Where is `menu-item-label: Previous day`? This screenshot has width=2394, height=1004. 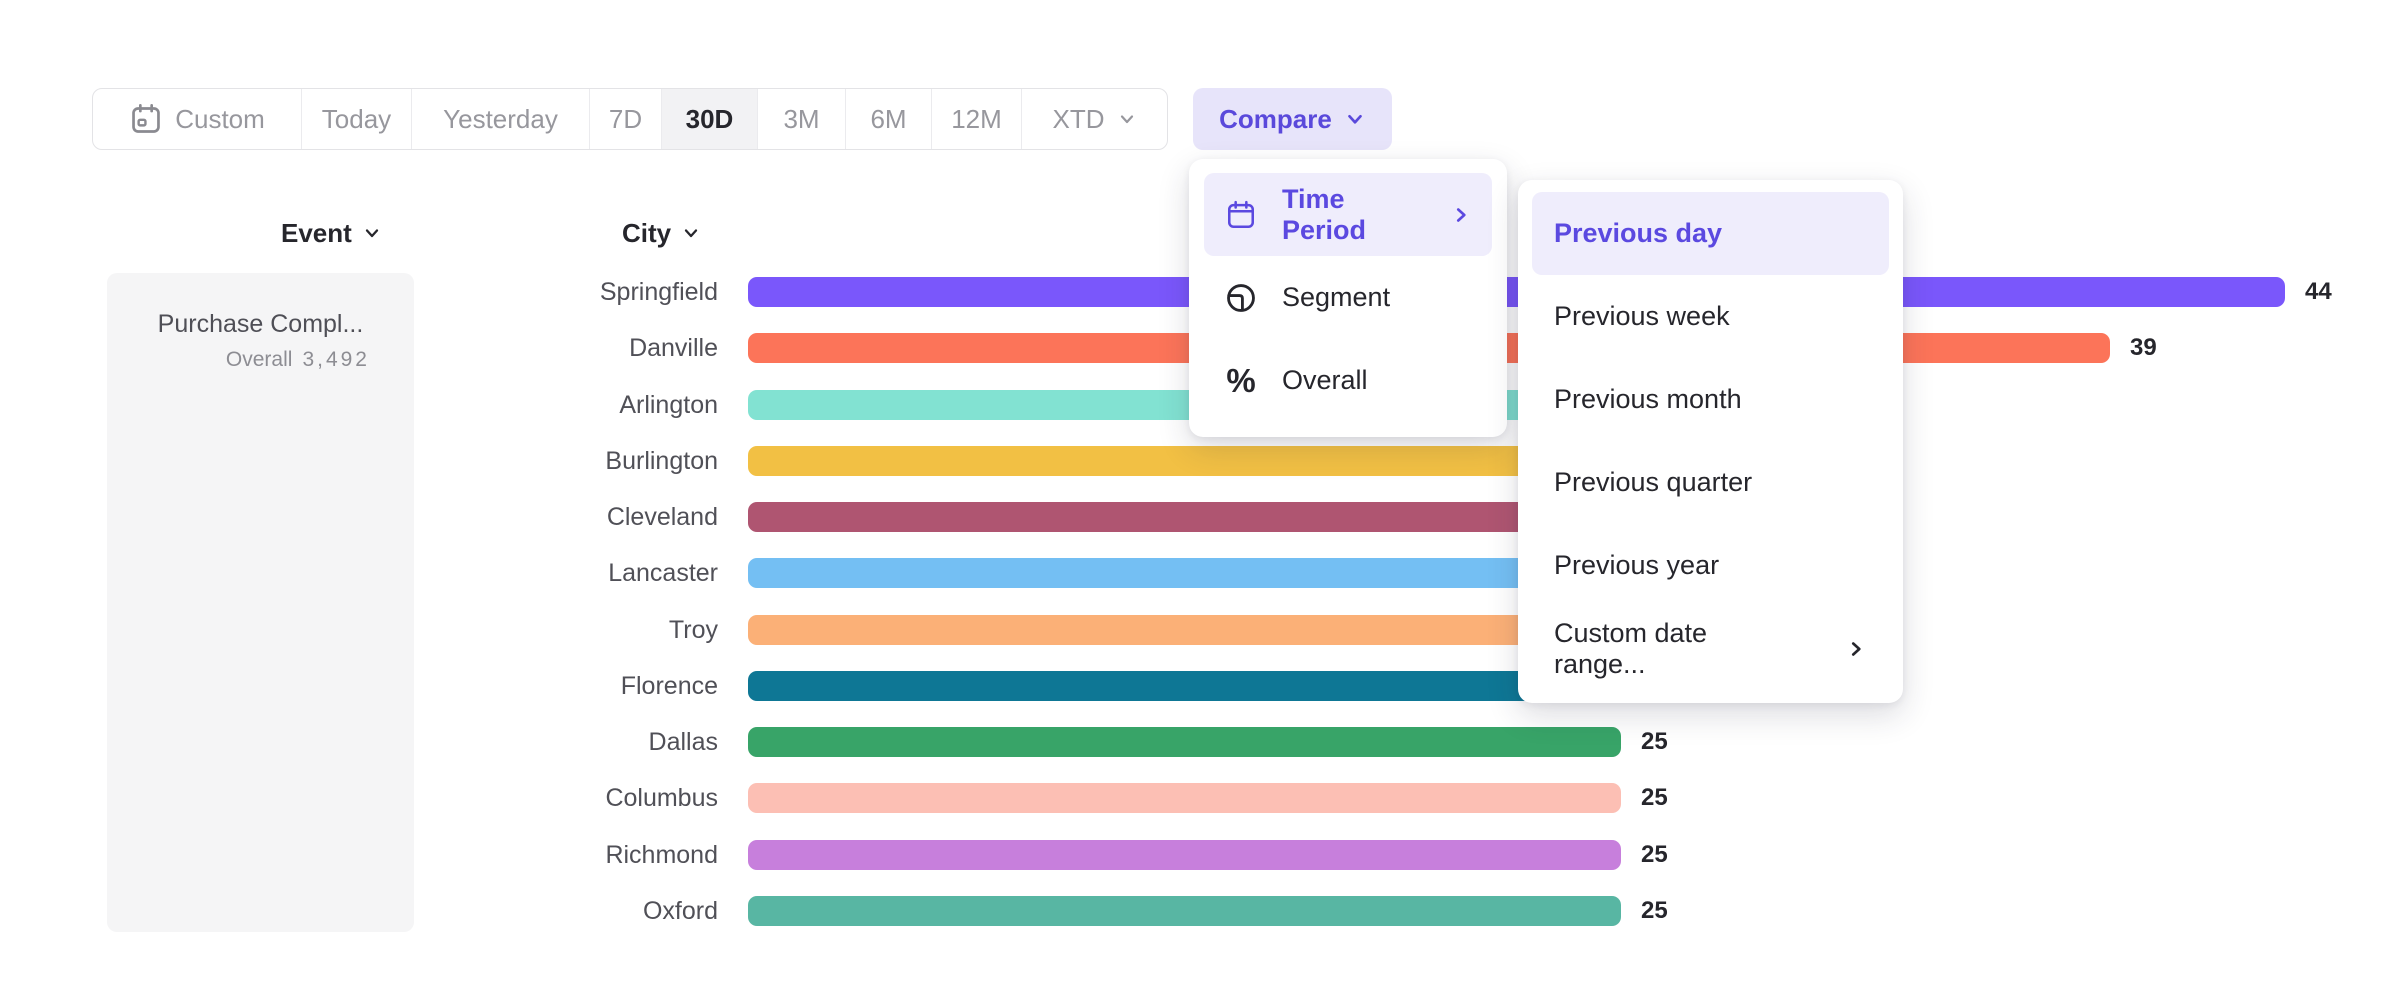
menu-item-label: Previous day is located at coordinates (1638, 233).